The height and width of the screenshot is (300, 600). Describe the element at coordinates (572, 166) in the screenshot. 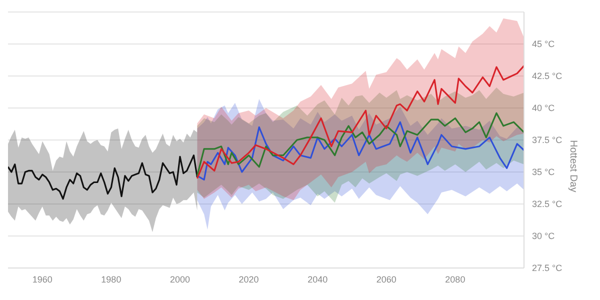

I see `y-axis-title: Hottest Day` at that location.